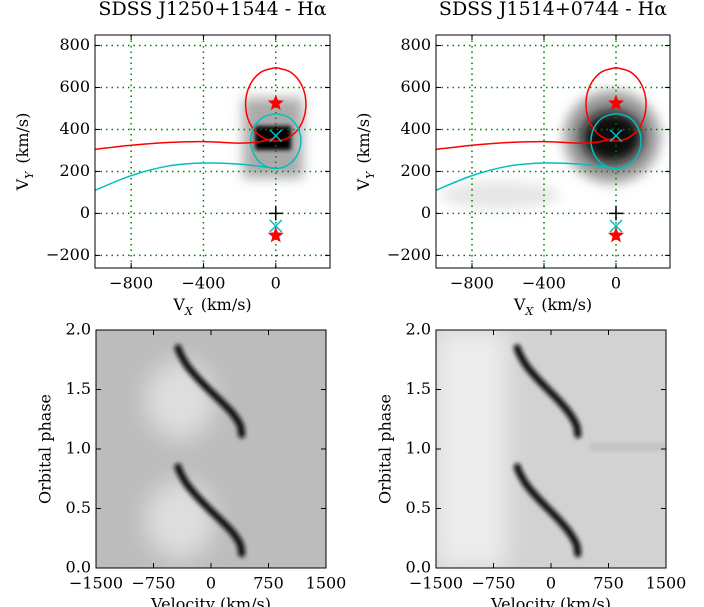  Describe the element at coordinates (212, 10) in the screenshot. I see `chart-title: SDSS J1250+1544 - Hα` at that location.